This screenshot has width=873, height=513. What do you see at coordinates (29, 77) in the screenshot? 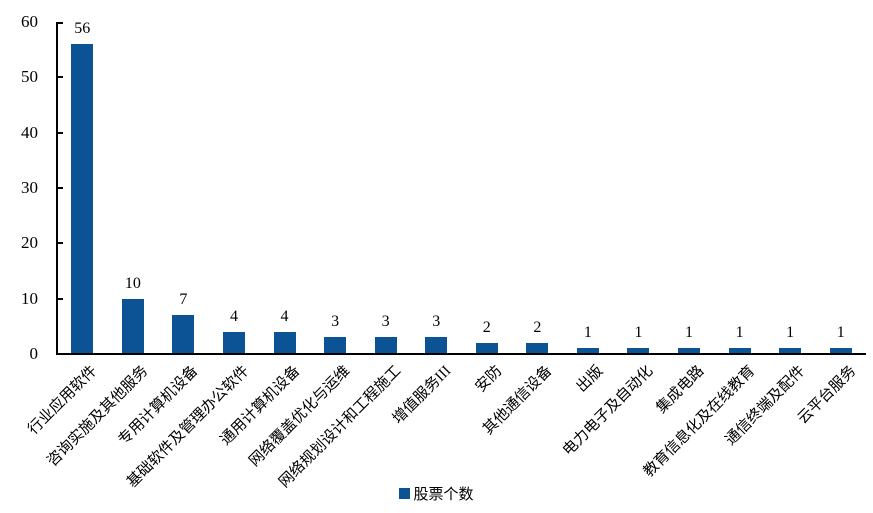
I see `y-axis-tick-label: 50` at bounding box center [29, 77].